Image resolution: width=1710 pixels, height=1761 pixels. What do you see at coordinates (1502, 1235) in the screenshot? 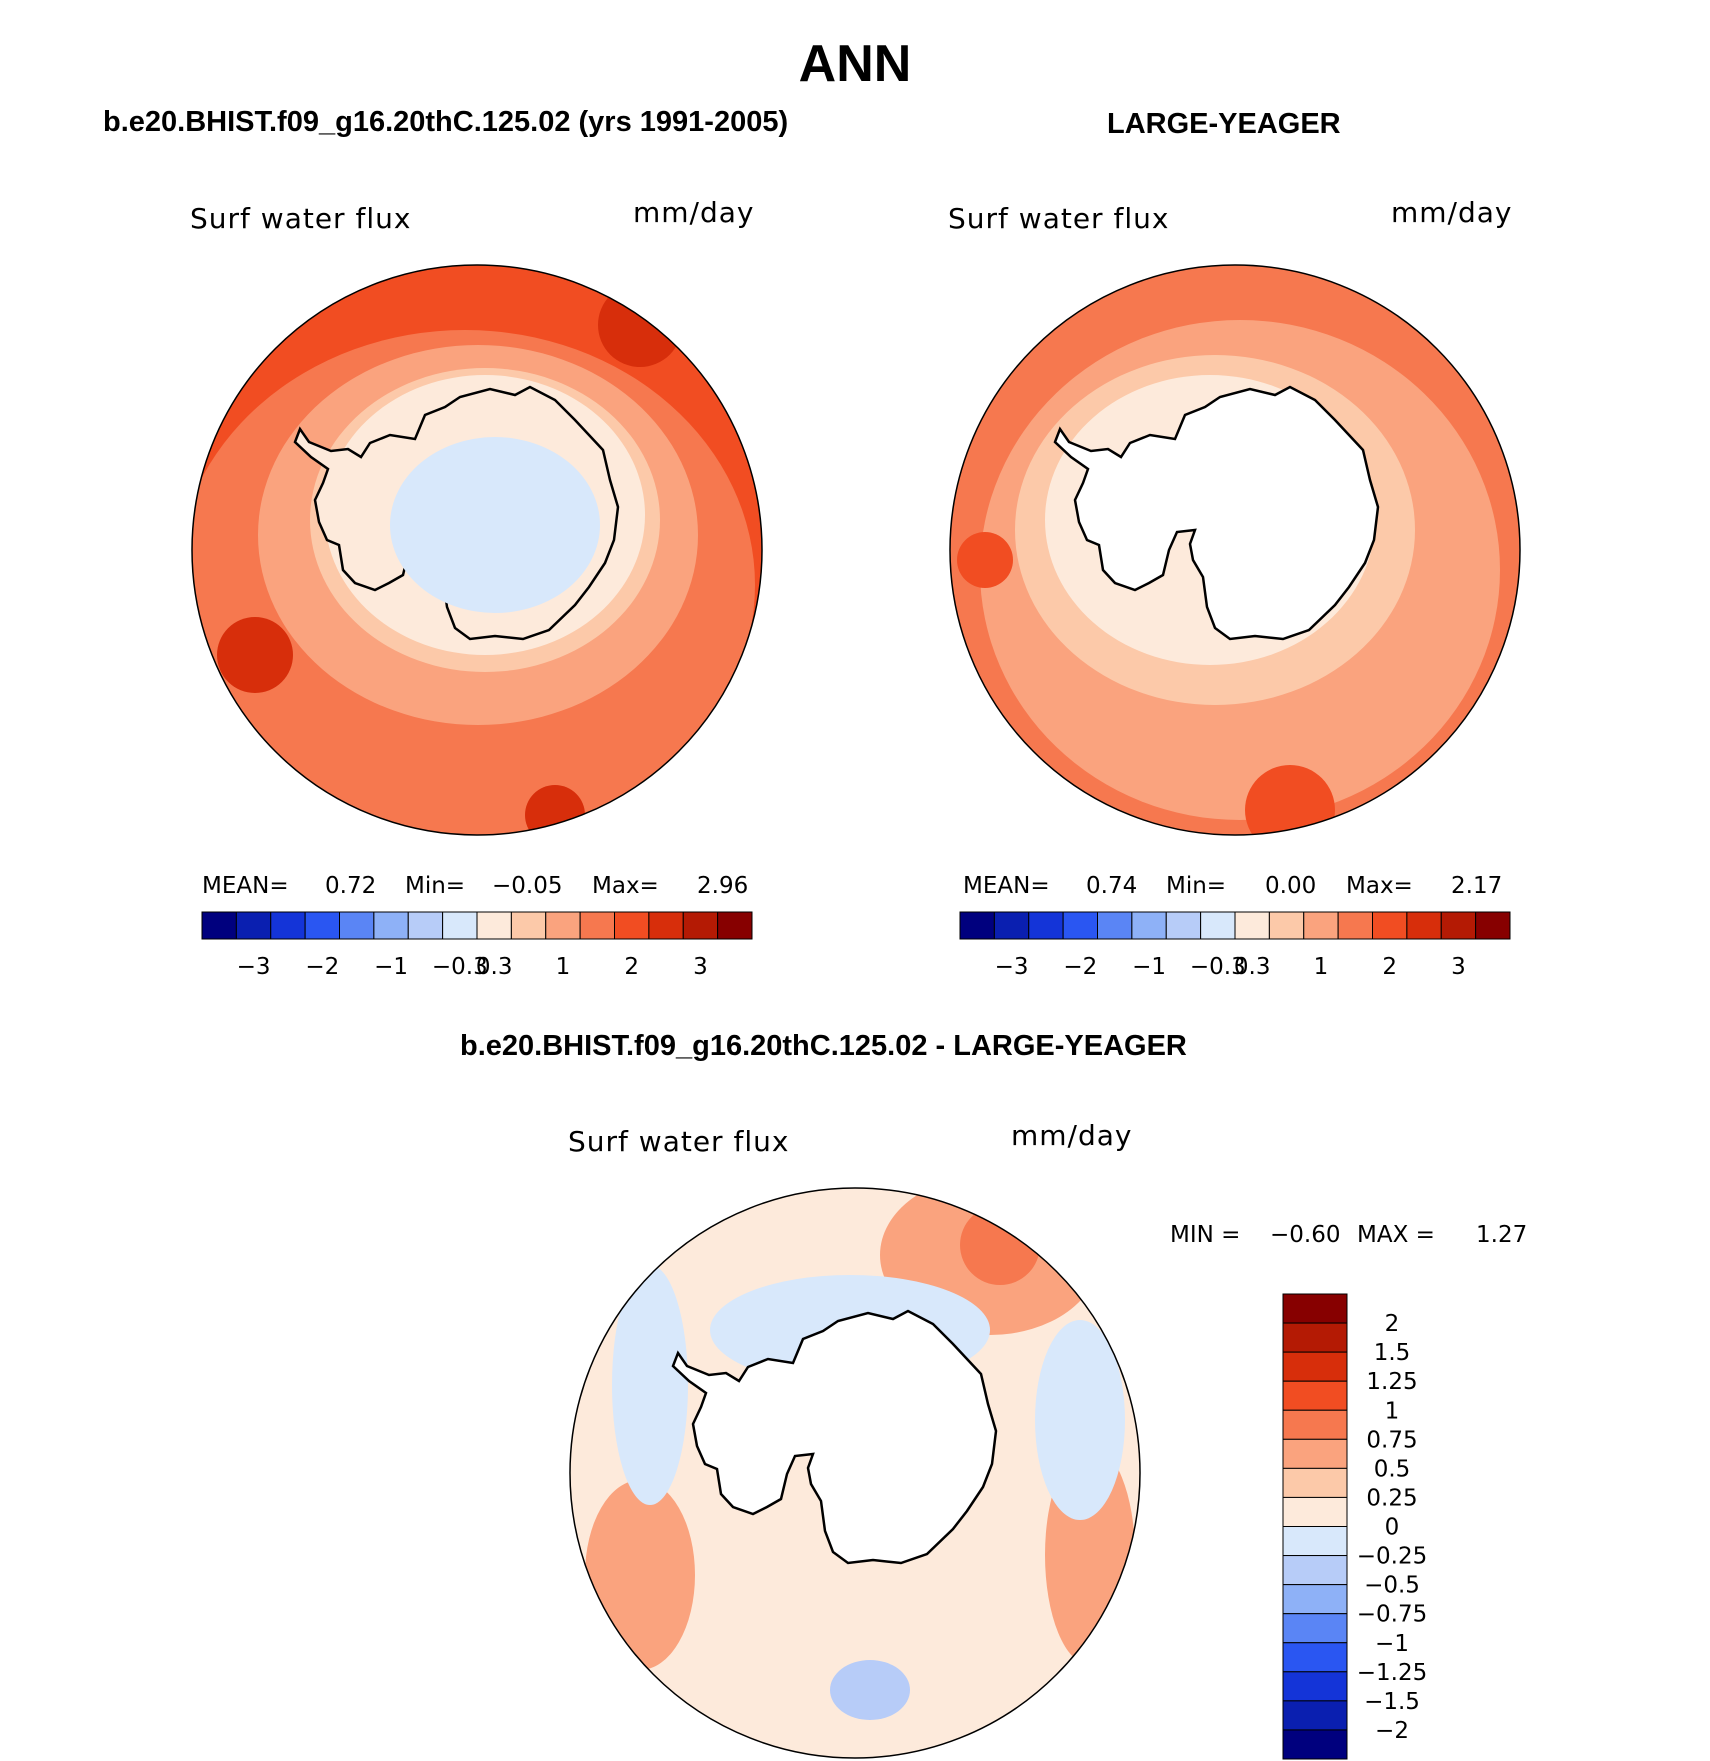
I see `panel-diff-max-value: 1.27` at bounding box center [1502, 1235].